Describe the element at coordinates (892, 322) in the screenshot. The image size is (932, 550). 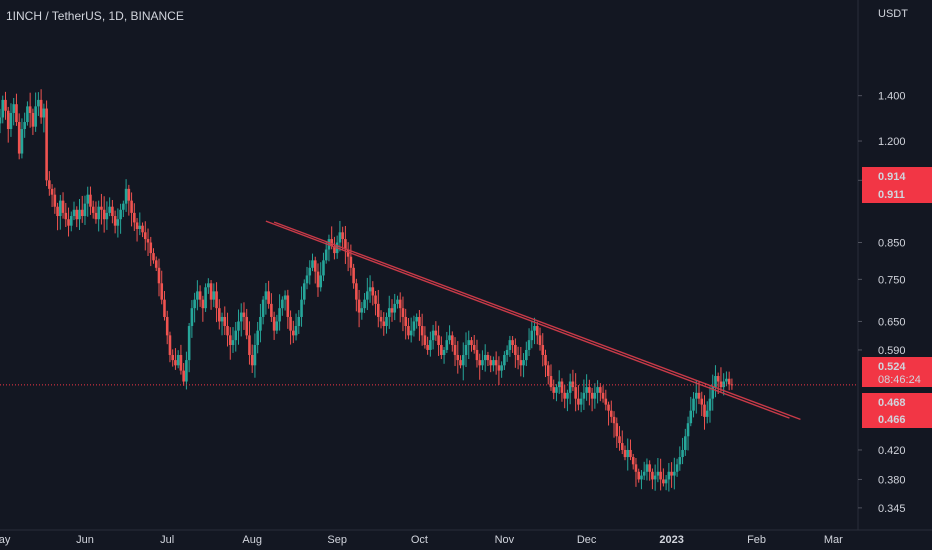
I see `y-tick-label: 0.650` at that location.